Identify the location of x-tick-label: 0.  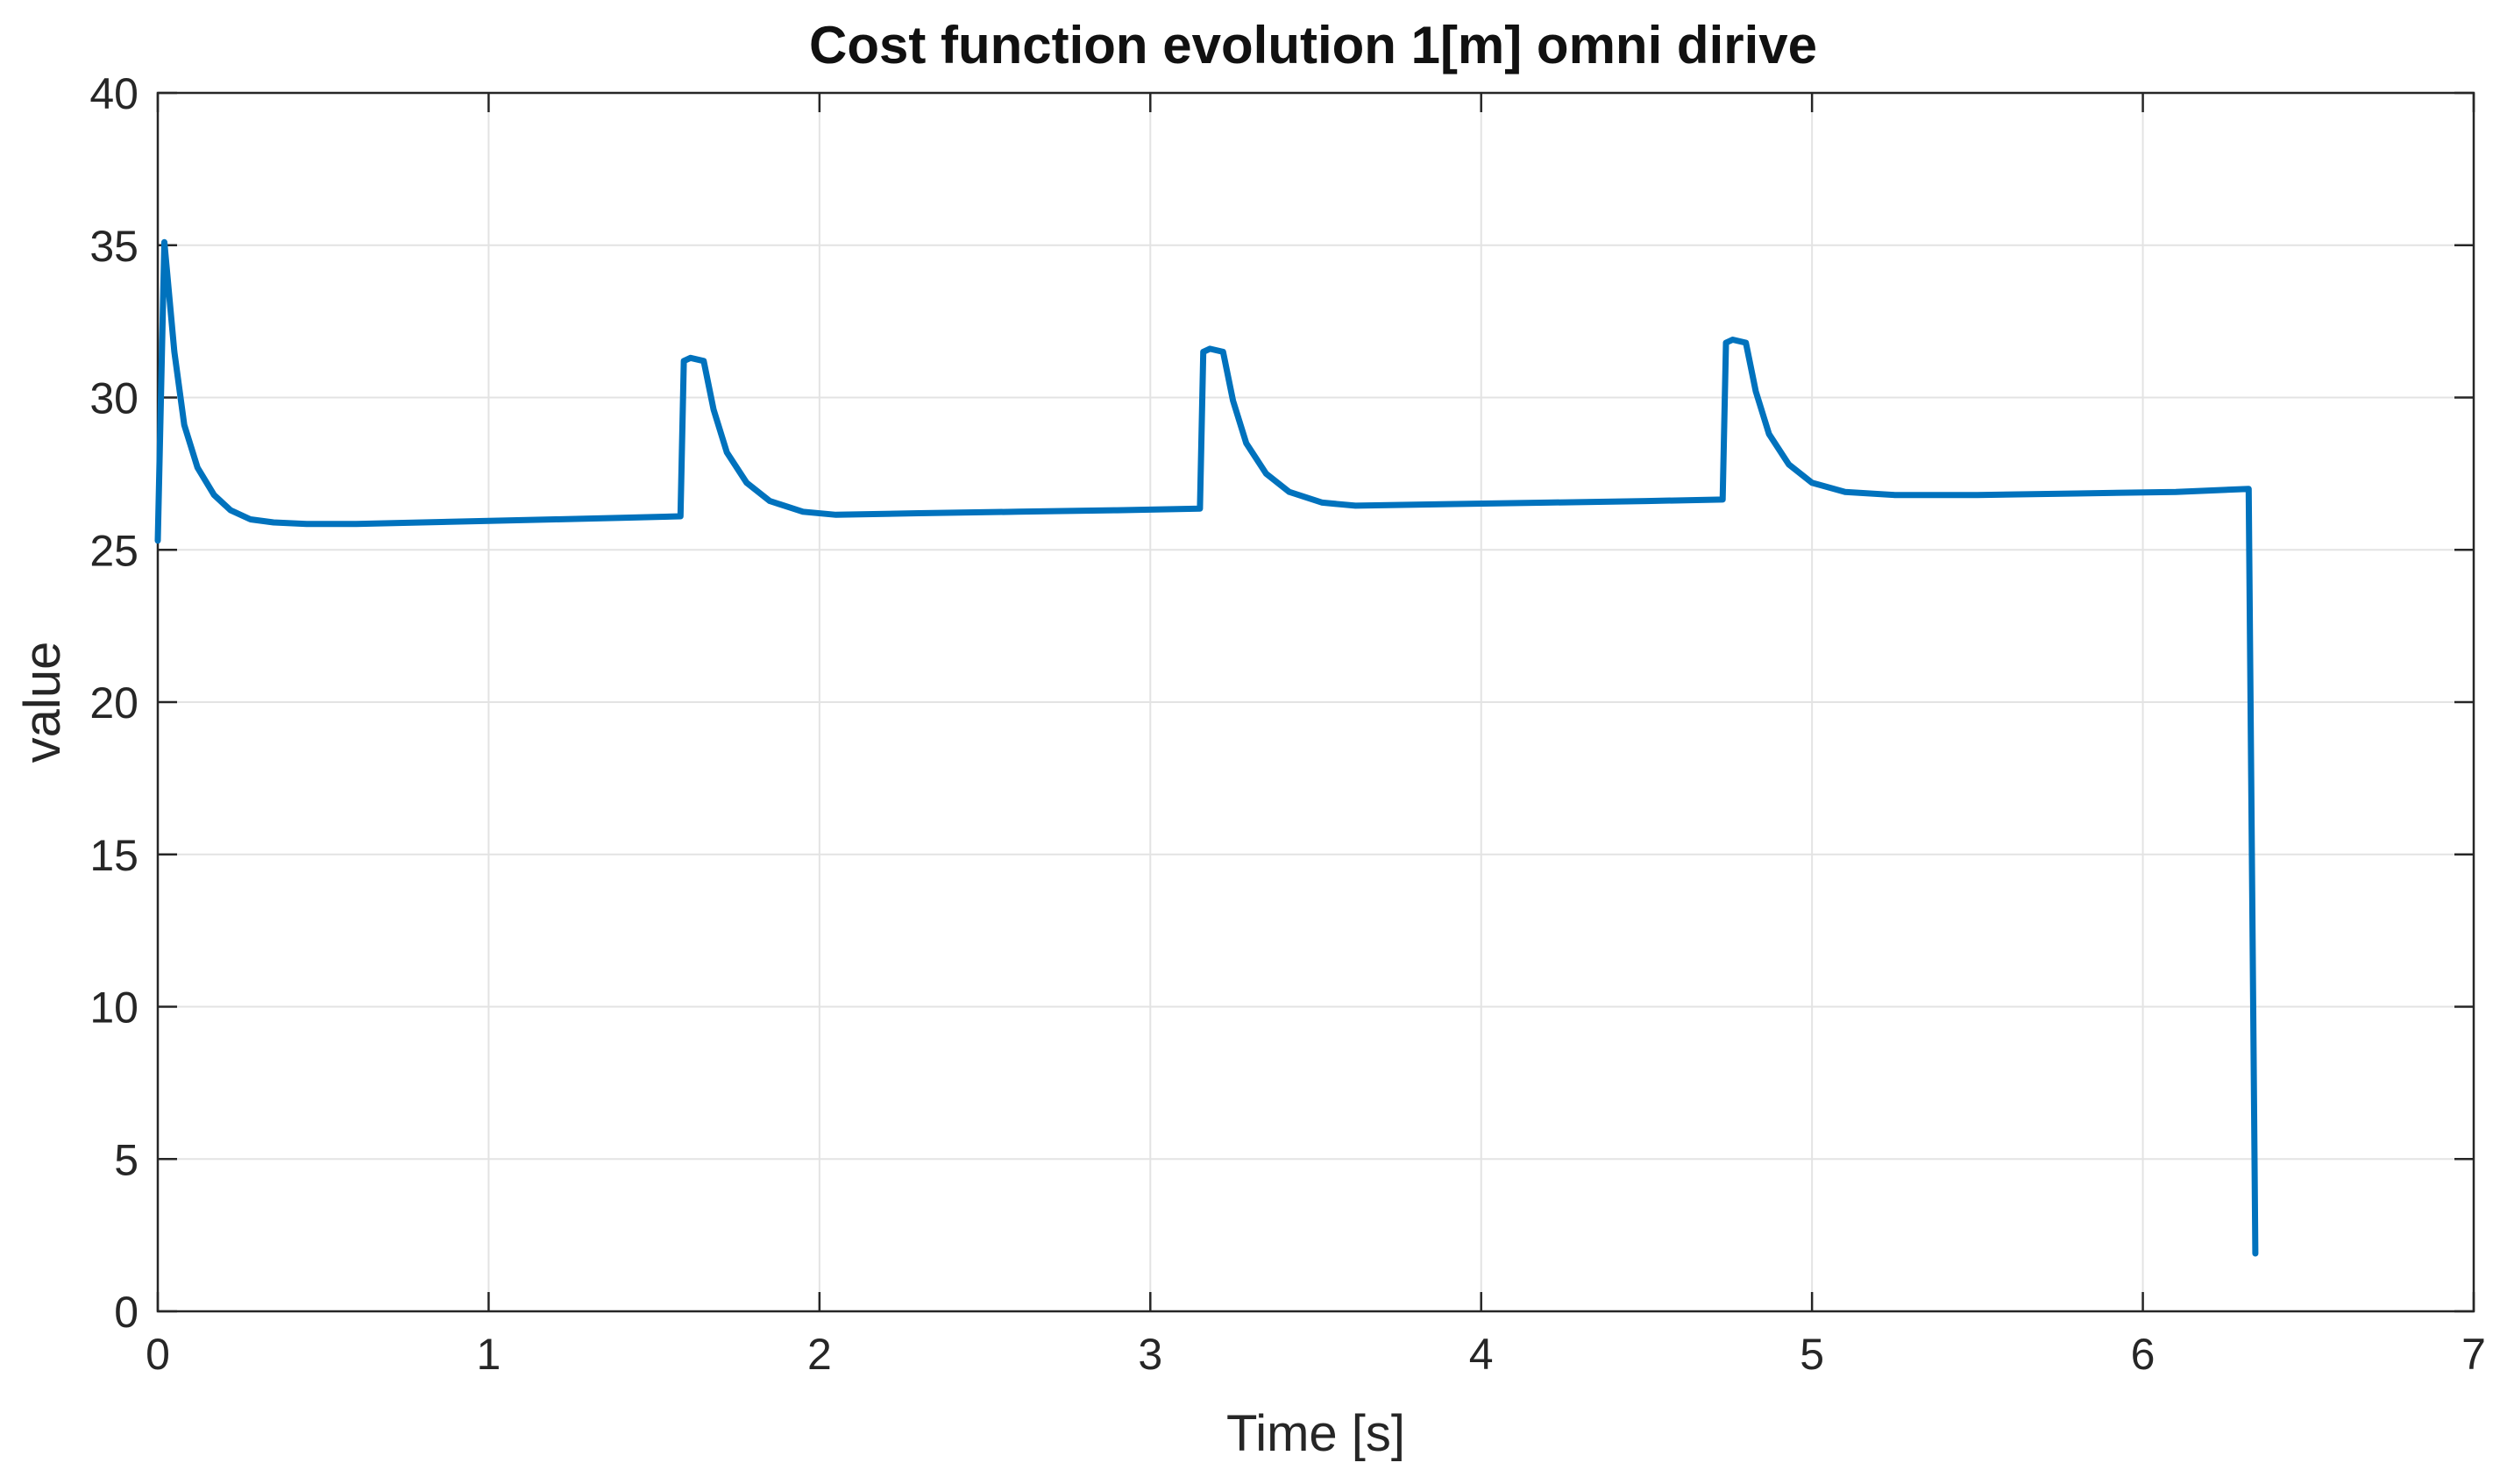
(158, 1354).